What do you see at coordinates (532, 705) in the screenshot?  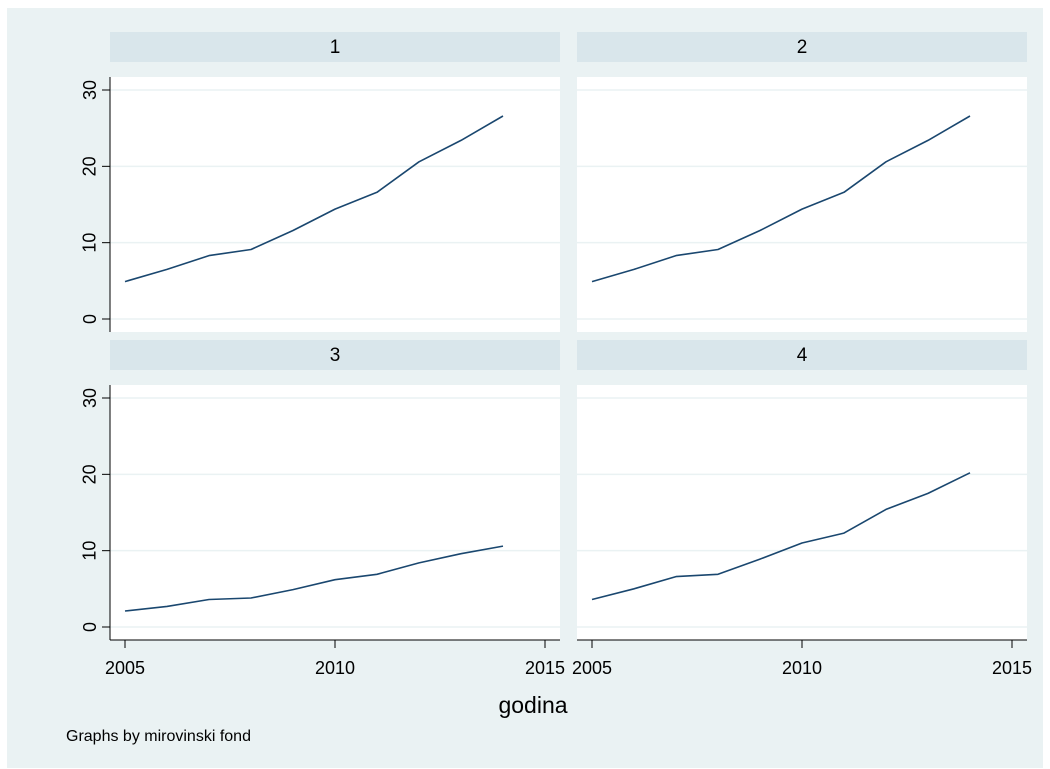 I see `x-axis-title: godina` at bounding box center [532, 705].